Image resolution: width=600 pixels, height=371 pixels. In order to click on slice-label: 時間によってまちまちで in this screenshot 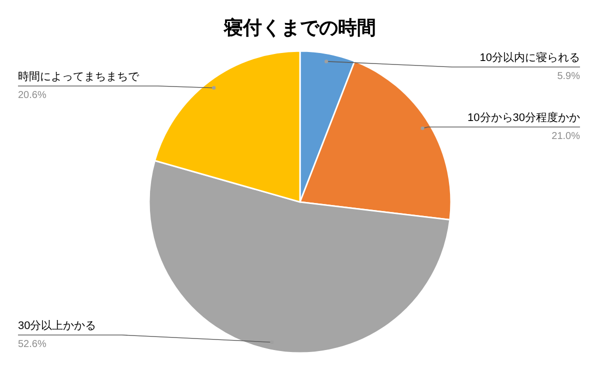, I will do `click(79, 76)`.